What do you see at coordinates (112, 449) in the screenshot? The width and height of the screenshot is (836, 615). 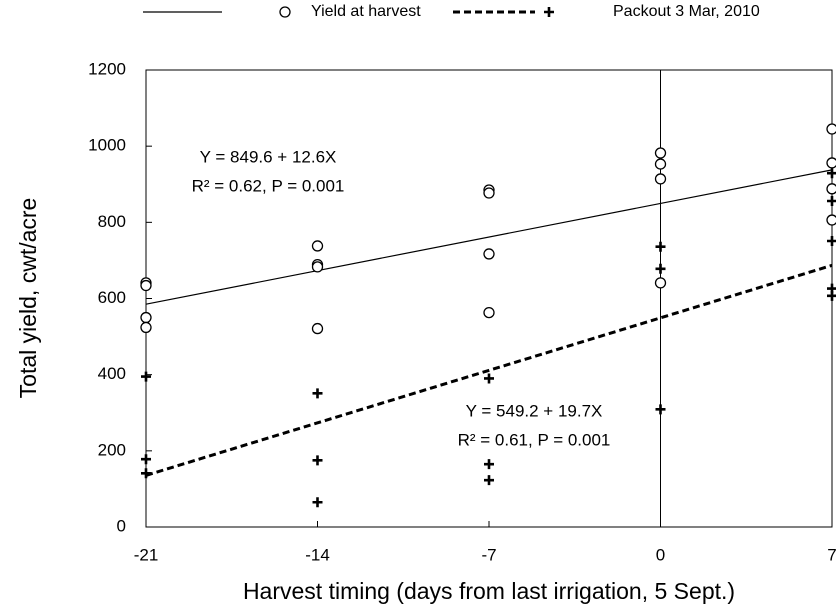 I see `y-tick-label: 200` at bounding box center [112, 449].